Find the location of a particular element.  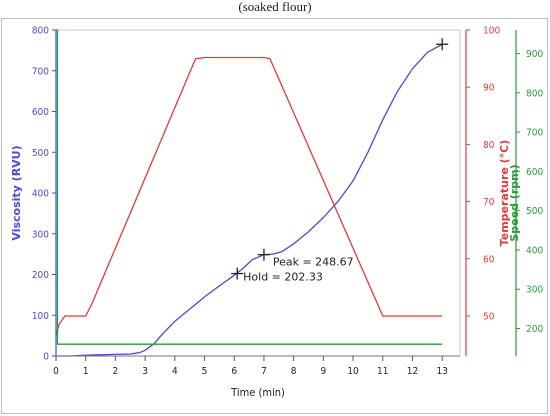

temperature-tick-label: 60 is located at coordinates (489, 259).